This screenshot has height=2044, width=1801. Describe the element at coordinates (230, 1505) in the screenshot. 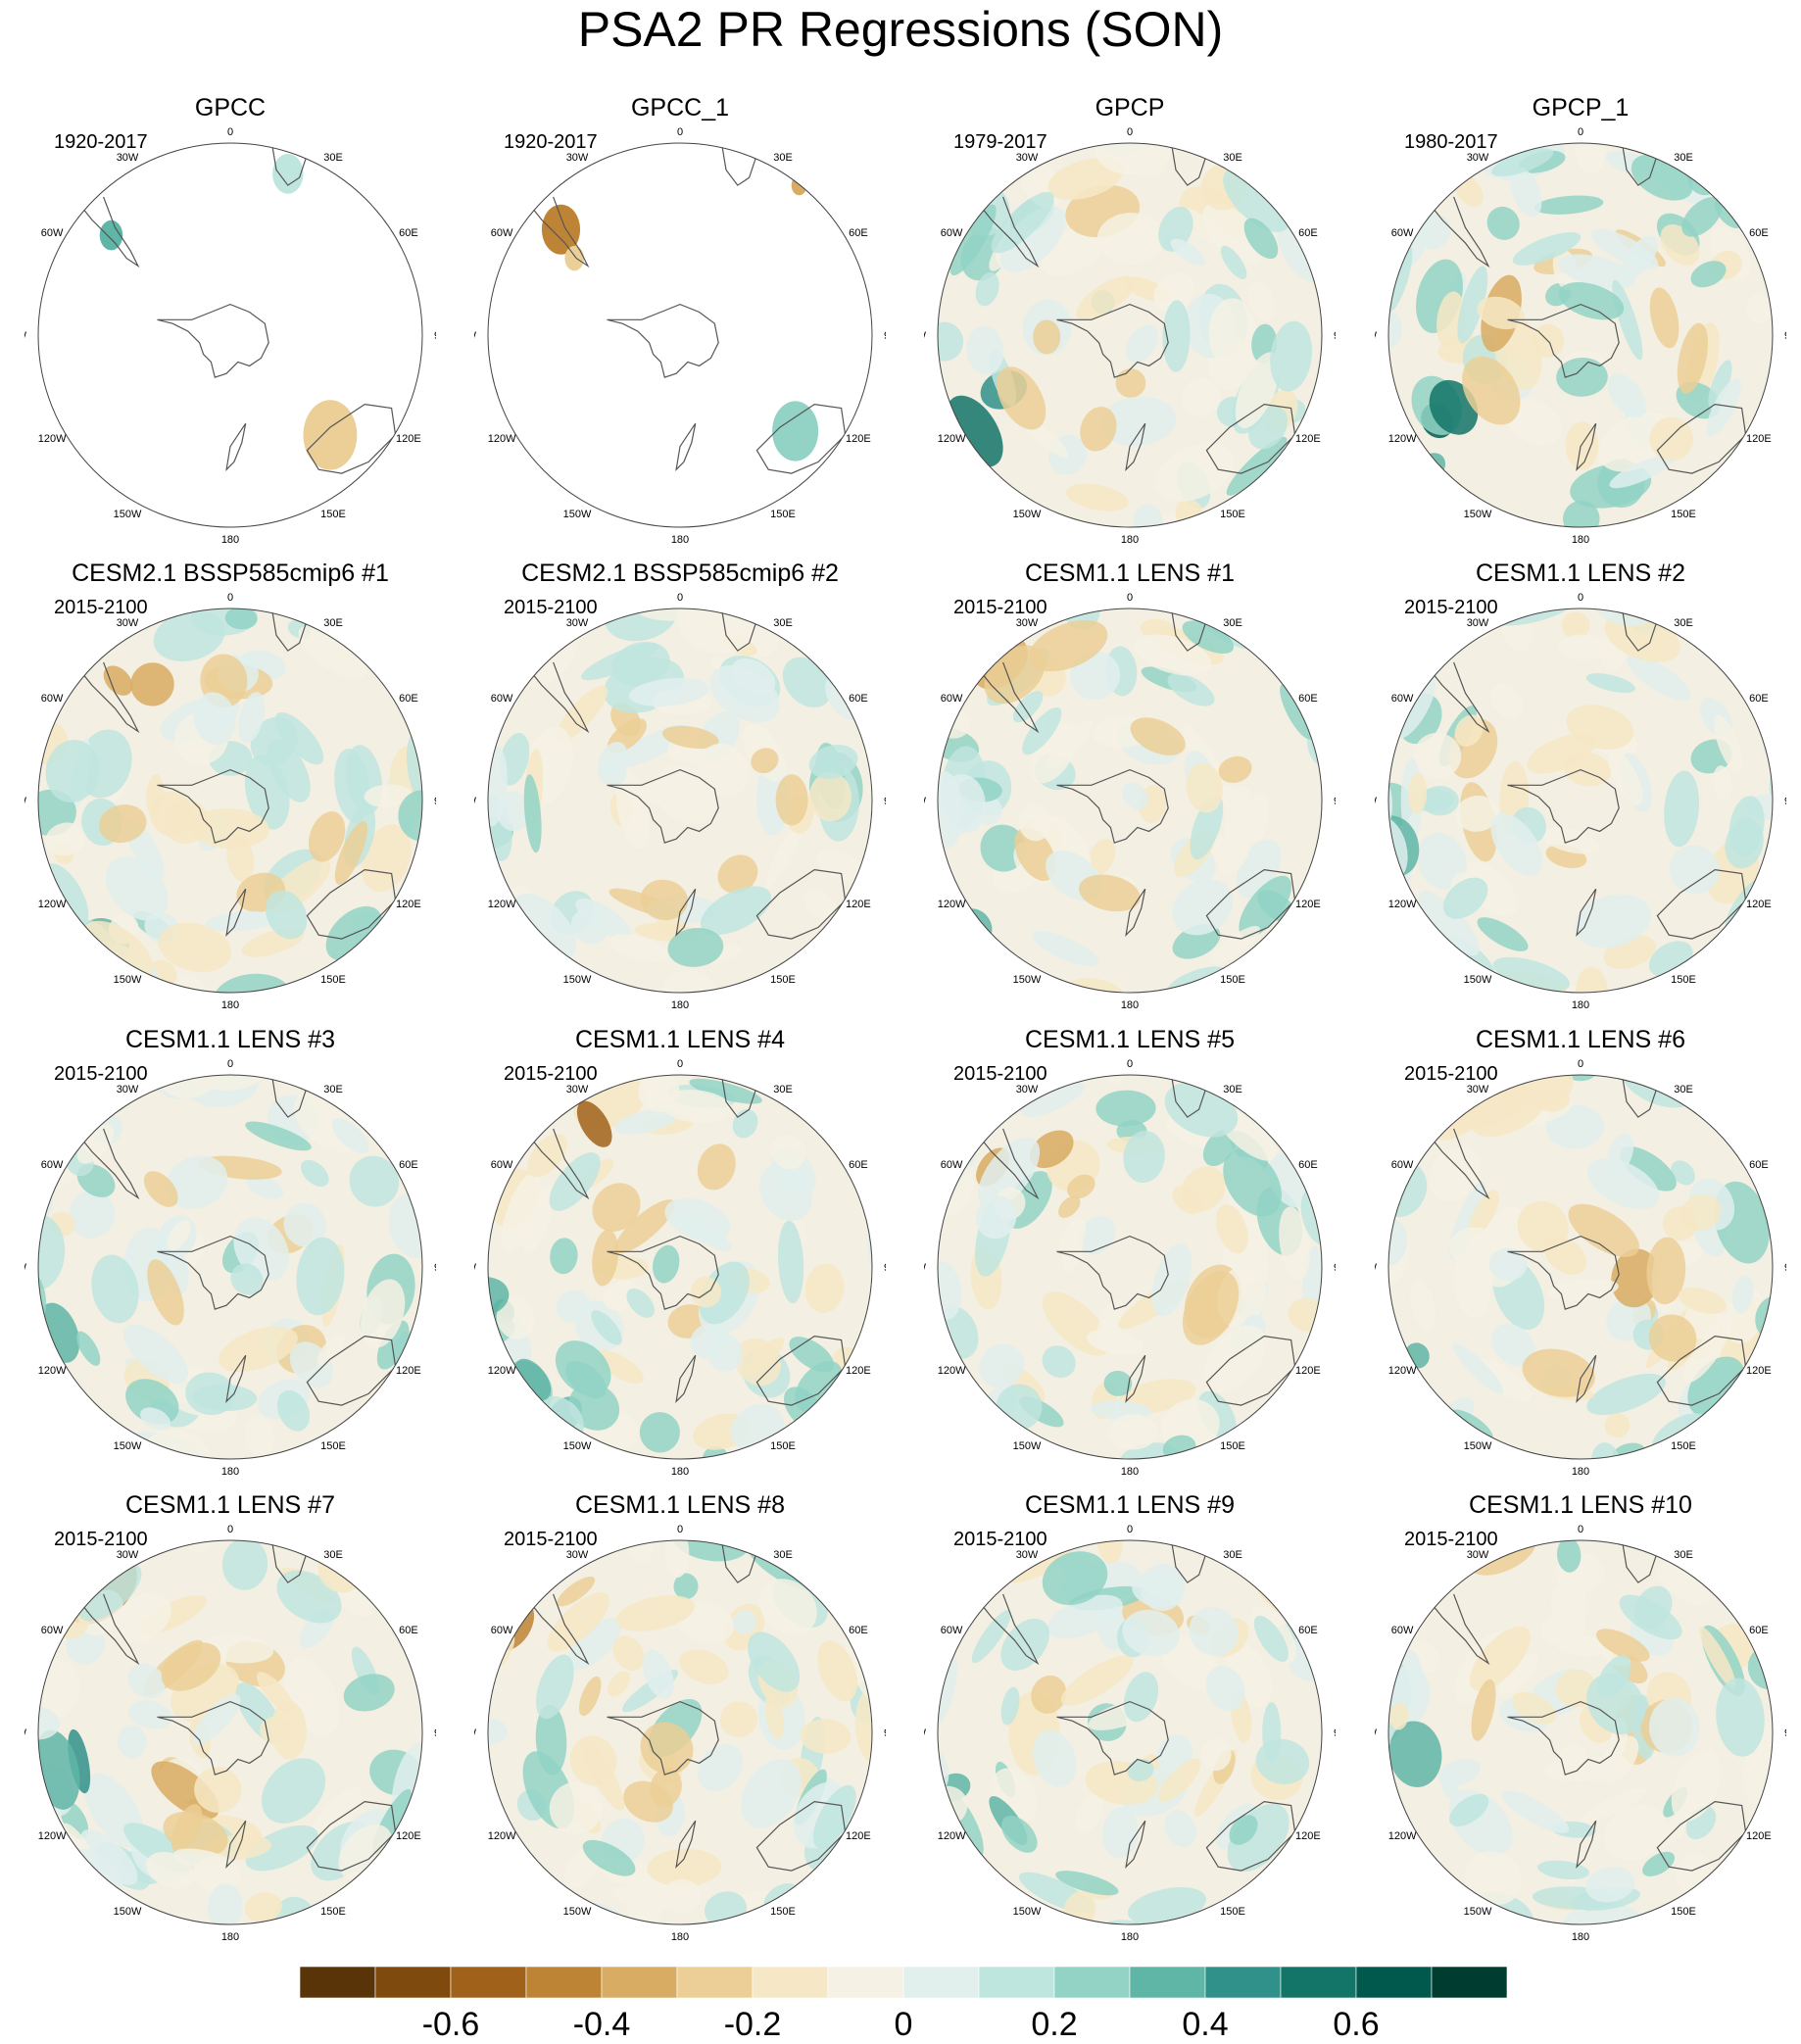

I see `panel-title: CESM1.1 LENS #7` at that location.